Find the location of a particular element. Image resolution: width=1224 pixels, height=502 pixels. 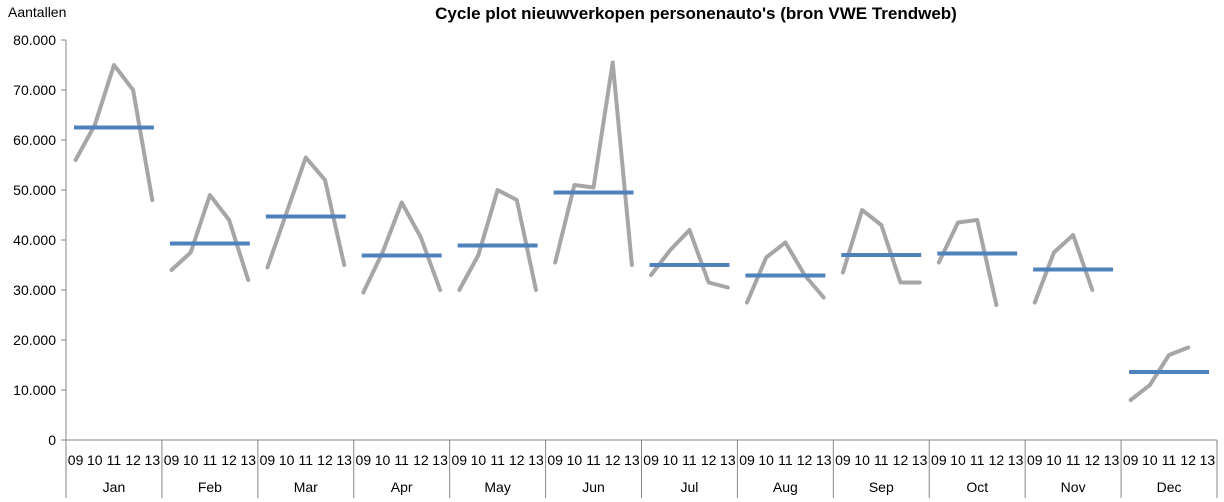

y-tick-label: 20.000 is located at coordinates (34, 340).